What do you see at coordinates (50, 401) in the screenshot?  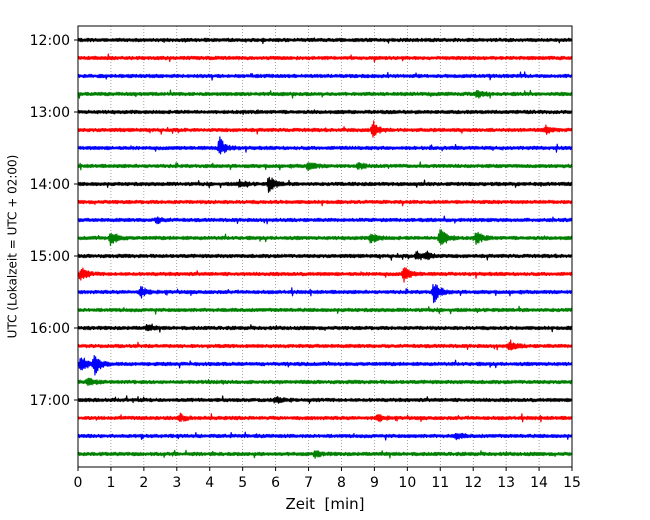 I see `y-tick-label: 17:00` at bounding box center [50, 401].